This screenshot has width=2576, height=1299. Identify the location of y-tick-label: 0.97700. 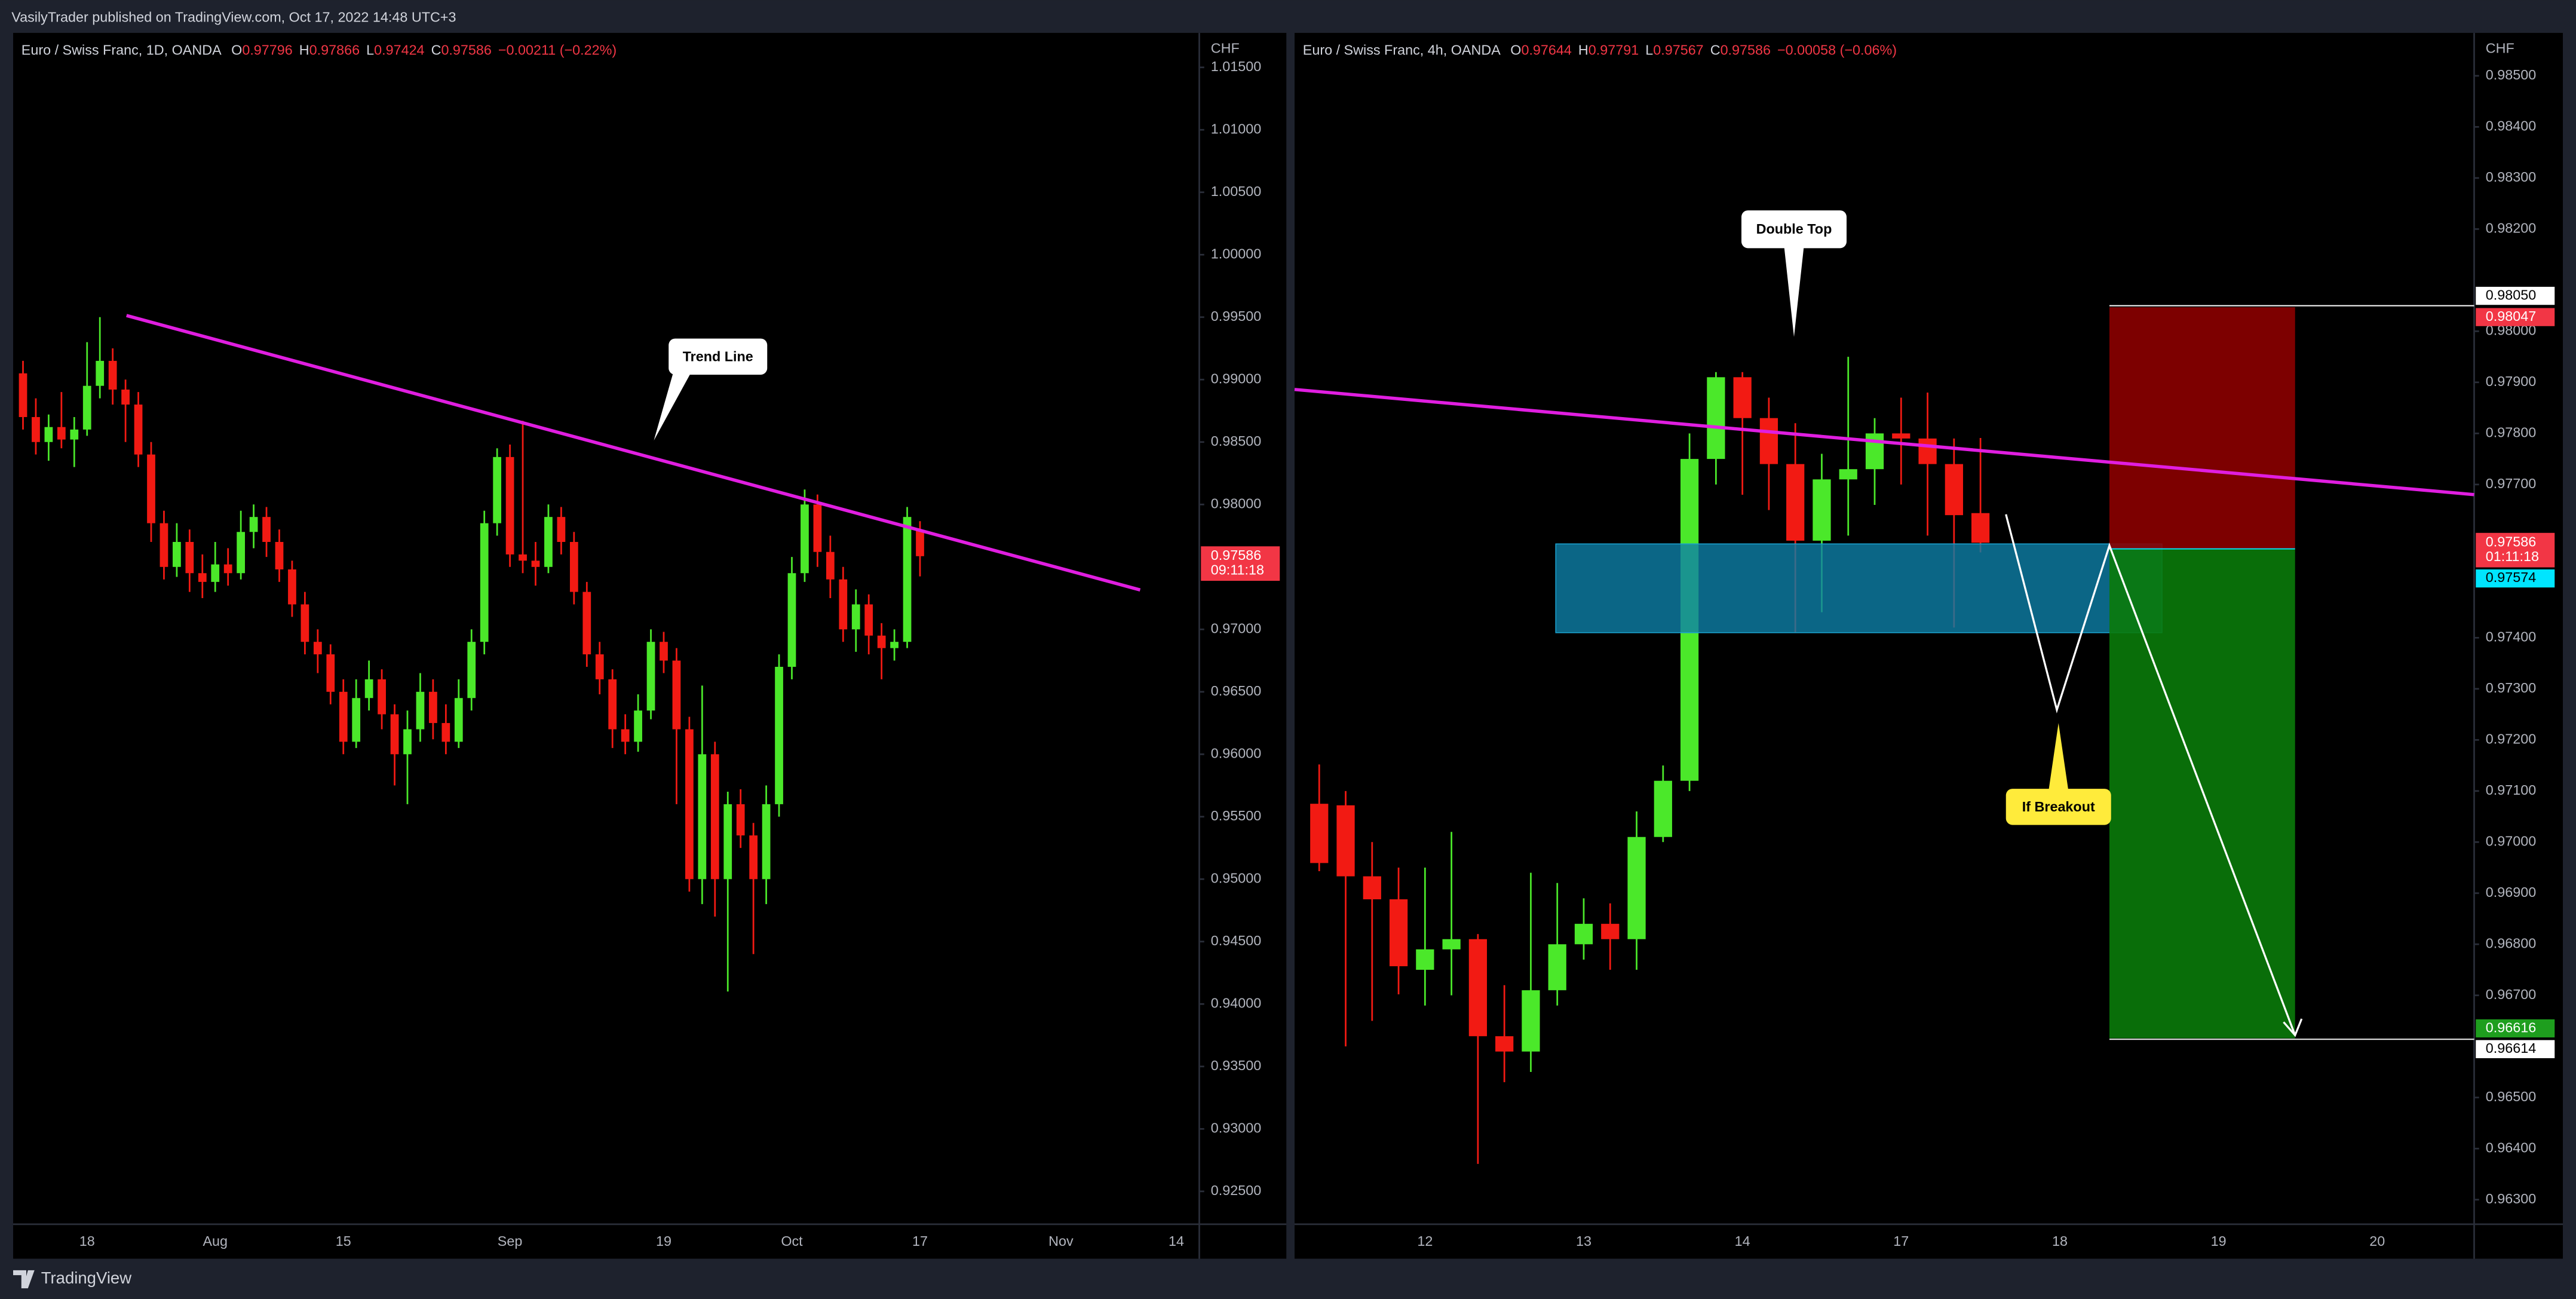
(2511, 484).